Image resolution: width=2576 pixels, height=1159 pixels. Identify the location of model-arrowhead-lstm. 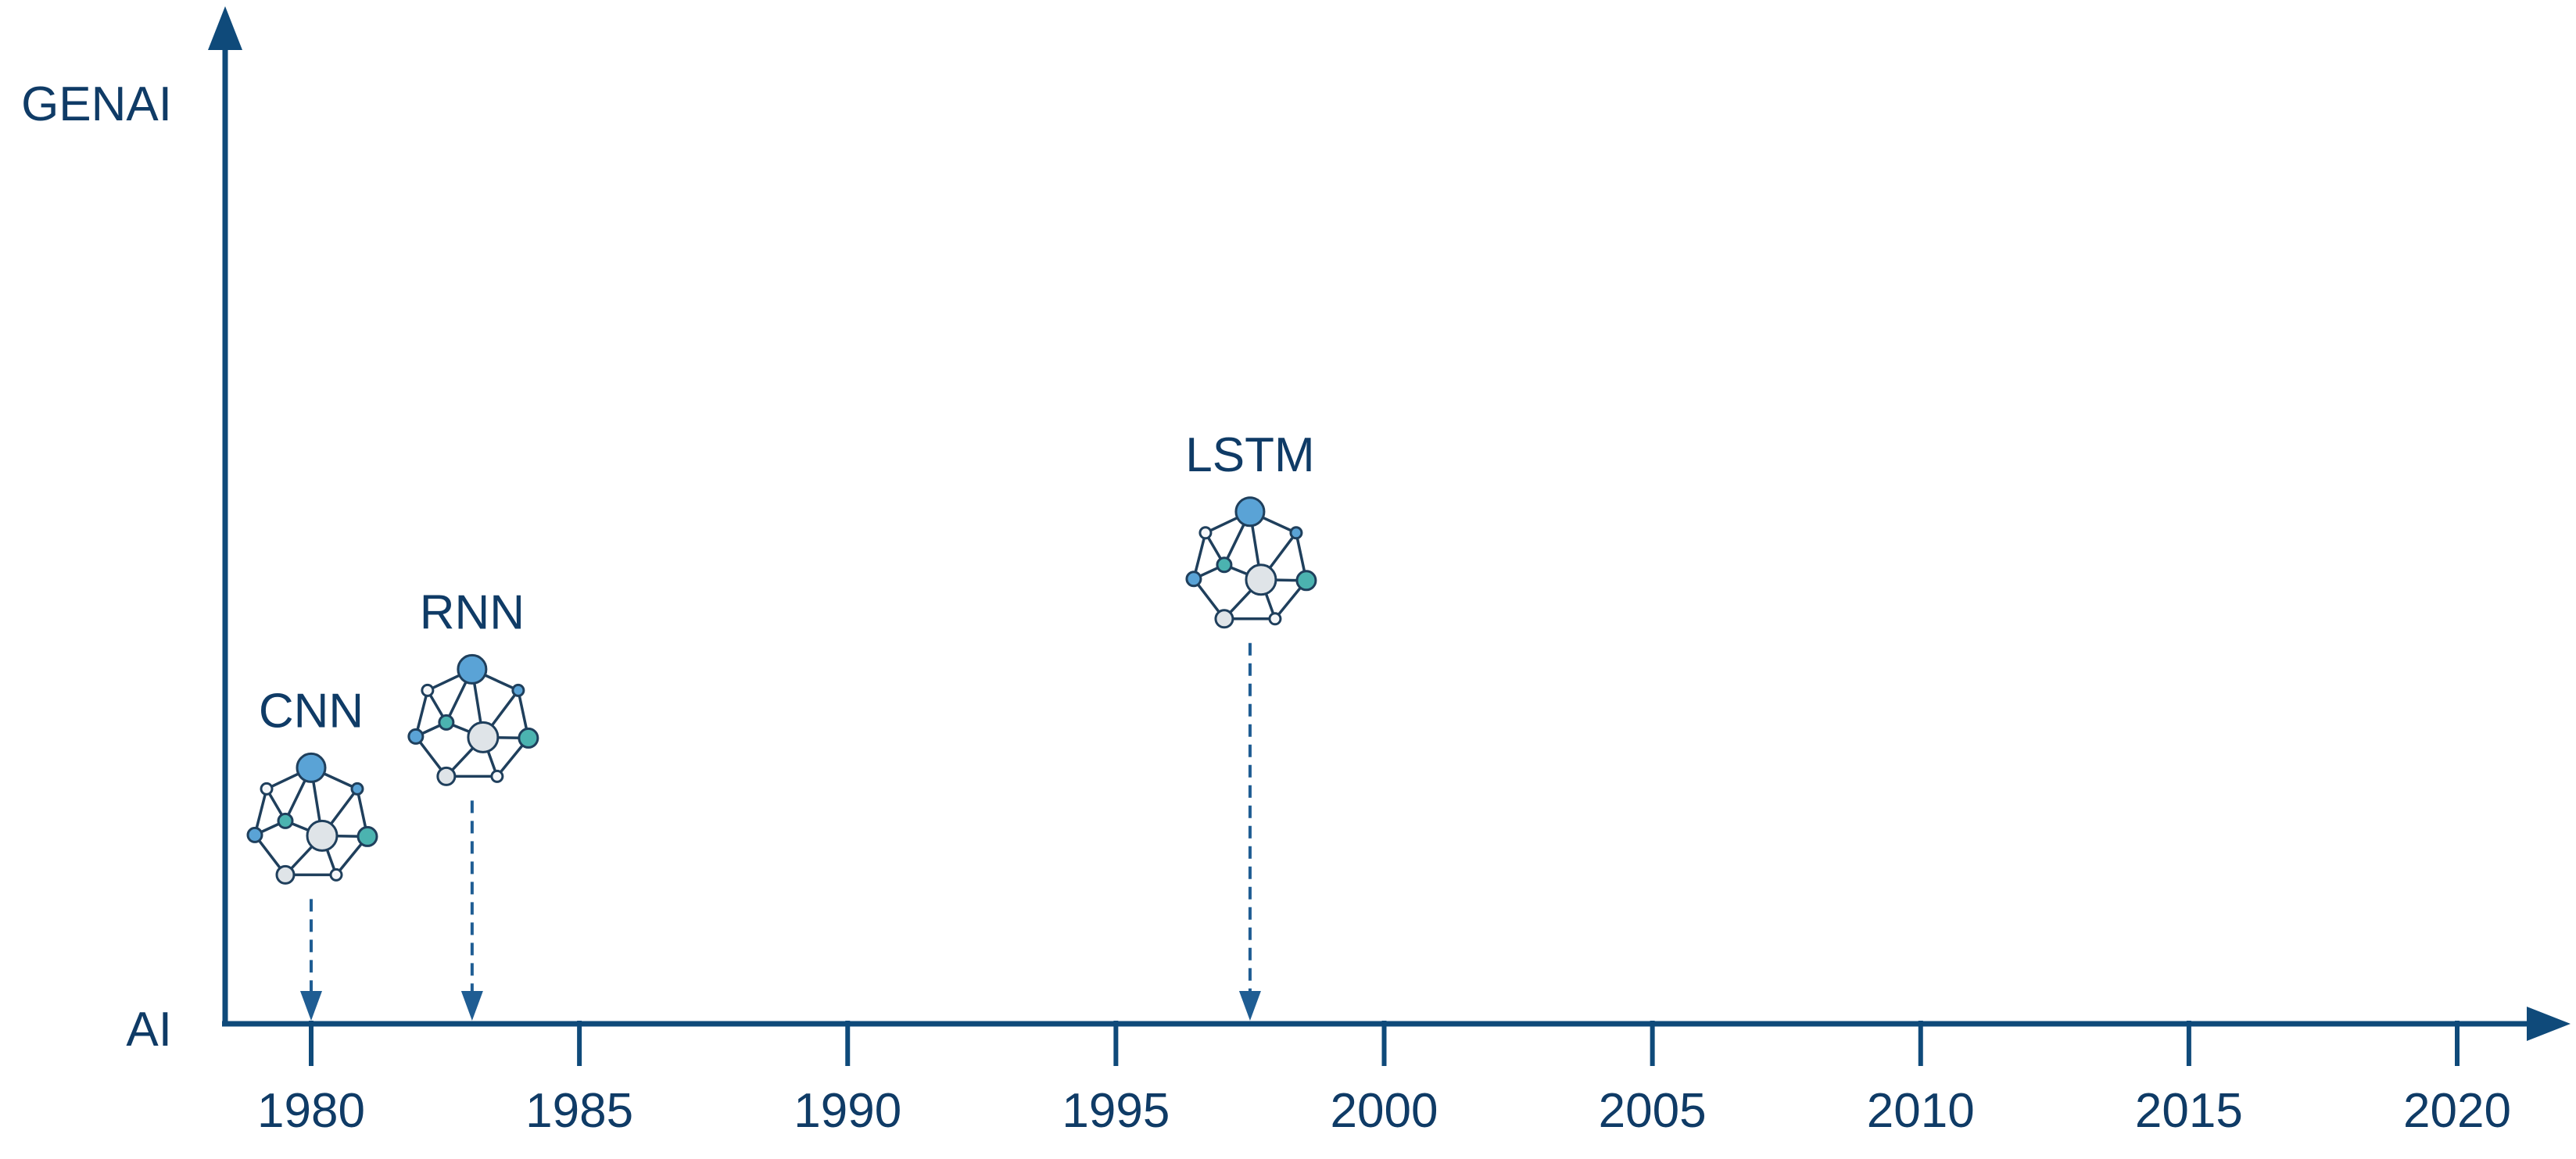
(1249, 1006).